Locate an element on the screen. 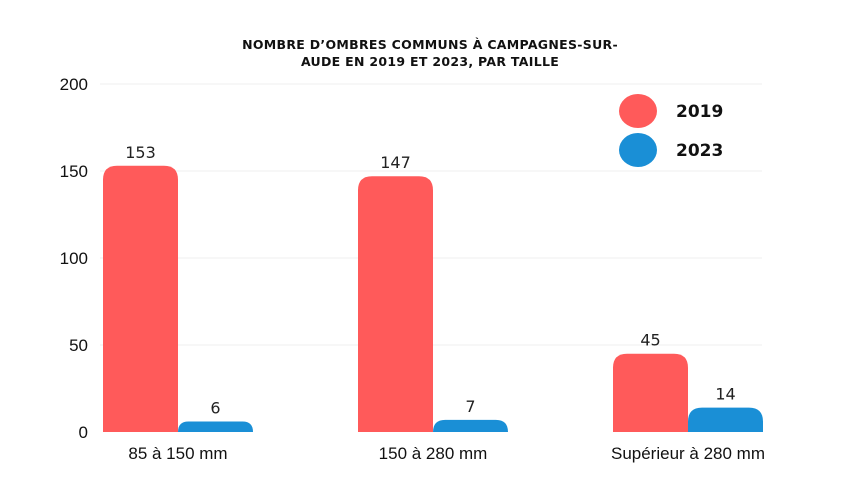 The height and width of the screenshot is (484, 860). legend: 2019 2023 is located at coordinates (671, 130).